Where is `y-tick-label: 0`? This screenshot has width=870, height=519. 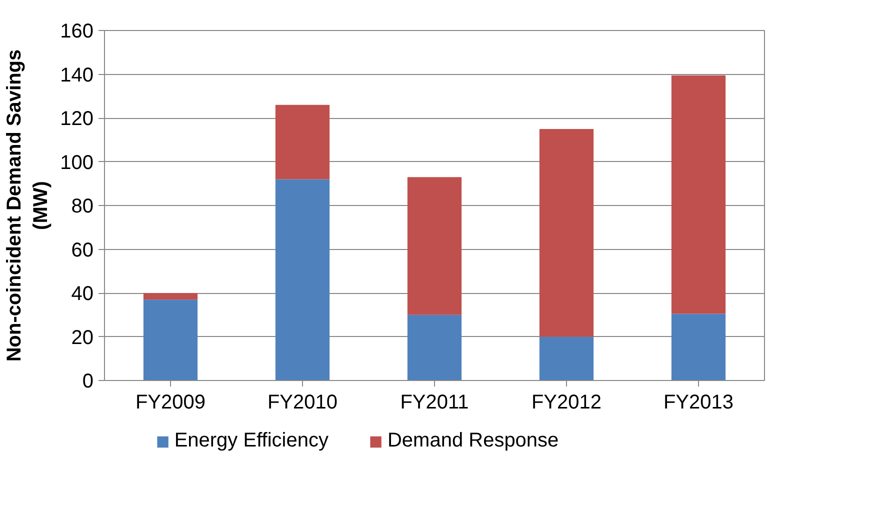 y-tick-label: 0 is located at coordinates (88, 381).